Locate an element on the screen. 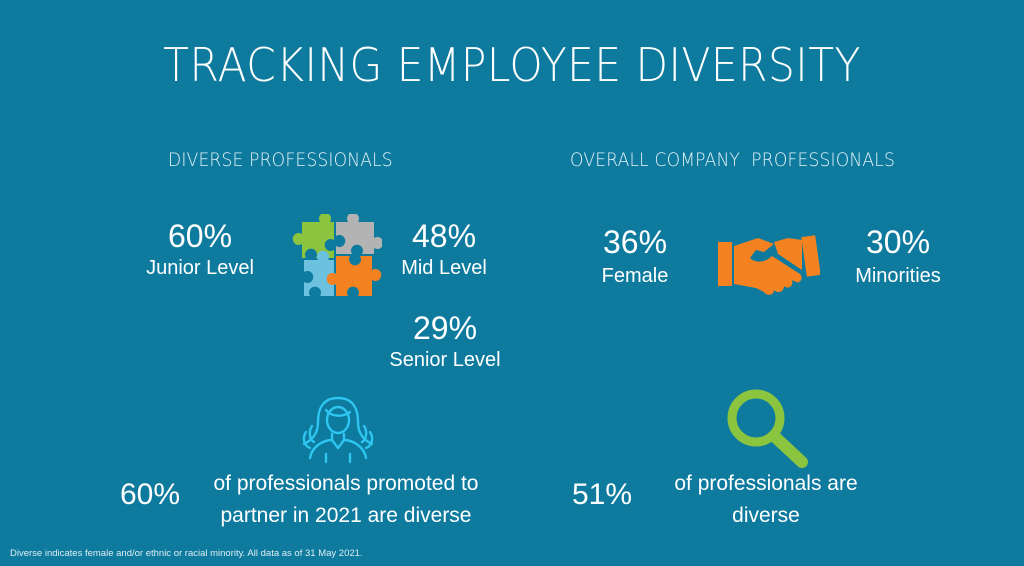 Image resolution: width=1024 pixels, height=566 pixels. senior-level-value: 29% is located at coordinates (445, 328).